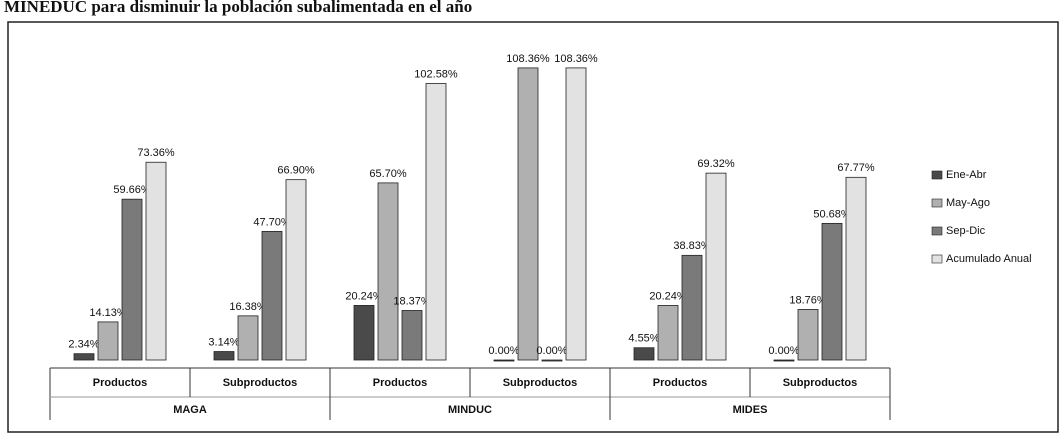 The height and width of the screenshot is (438, 1064). I want to click on data-label: 73.36%, so click(156, 153).